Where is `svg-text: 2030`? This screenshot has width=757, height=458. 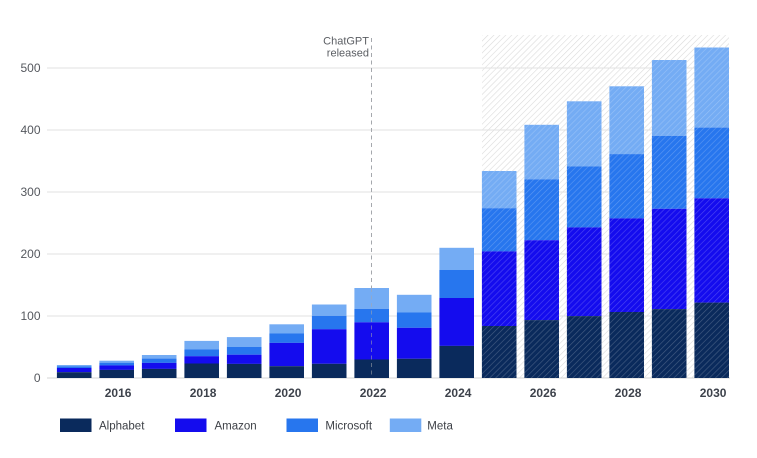 svg-text: 2030 is located at coordinates (713, 393).